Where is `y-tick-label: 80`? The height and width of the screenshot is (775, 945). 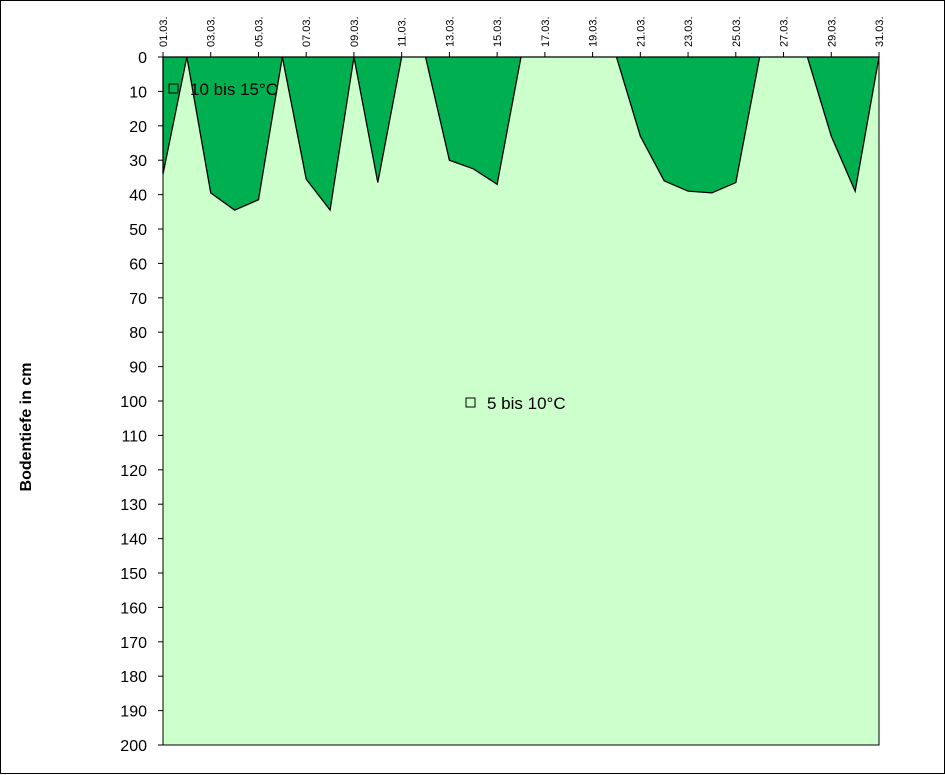
y-tick-label: 80 is located at coordinates (138, 333).